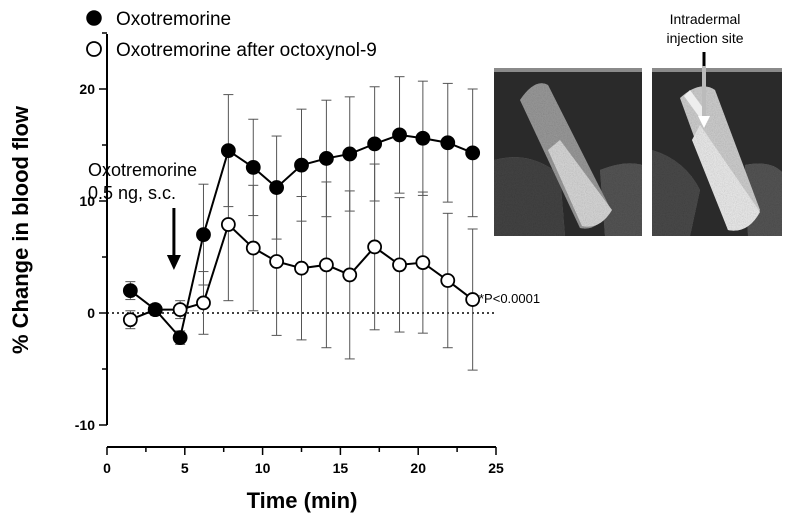 This screenshot has width=800, height=527. What do you see at coordinates (568, 152) in the screenshot?
I see `inset-image-before` at bounding box center [568, 152].